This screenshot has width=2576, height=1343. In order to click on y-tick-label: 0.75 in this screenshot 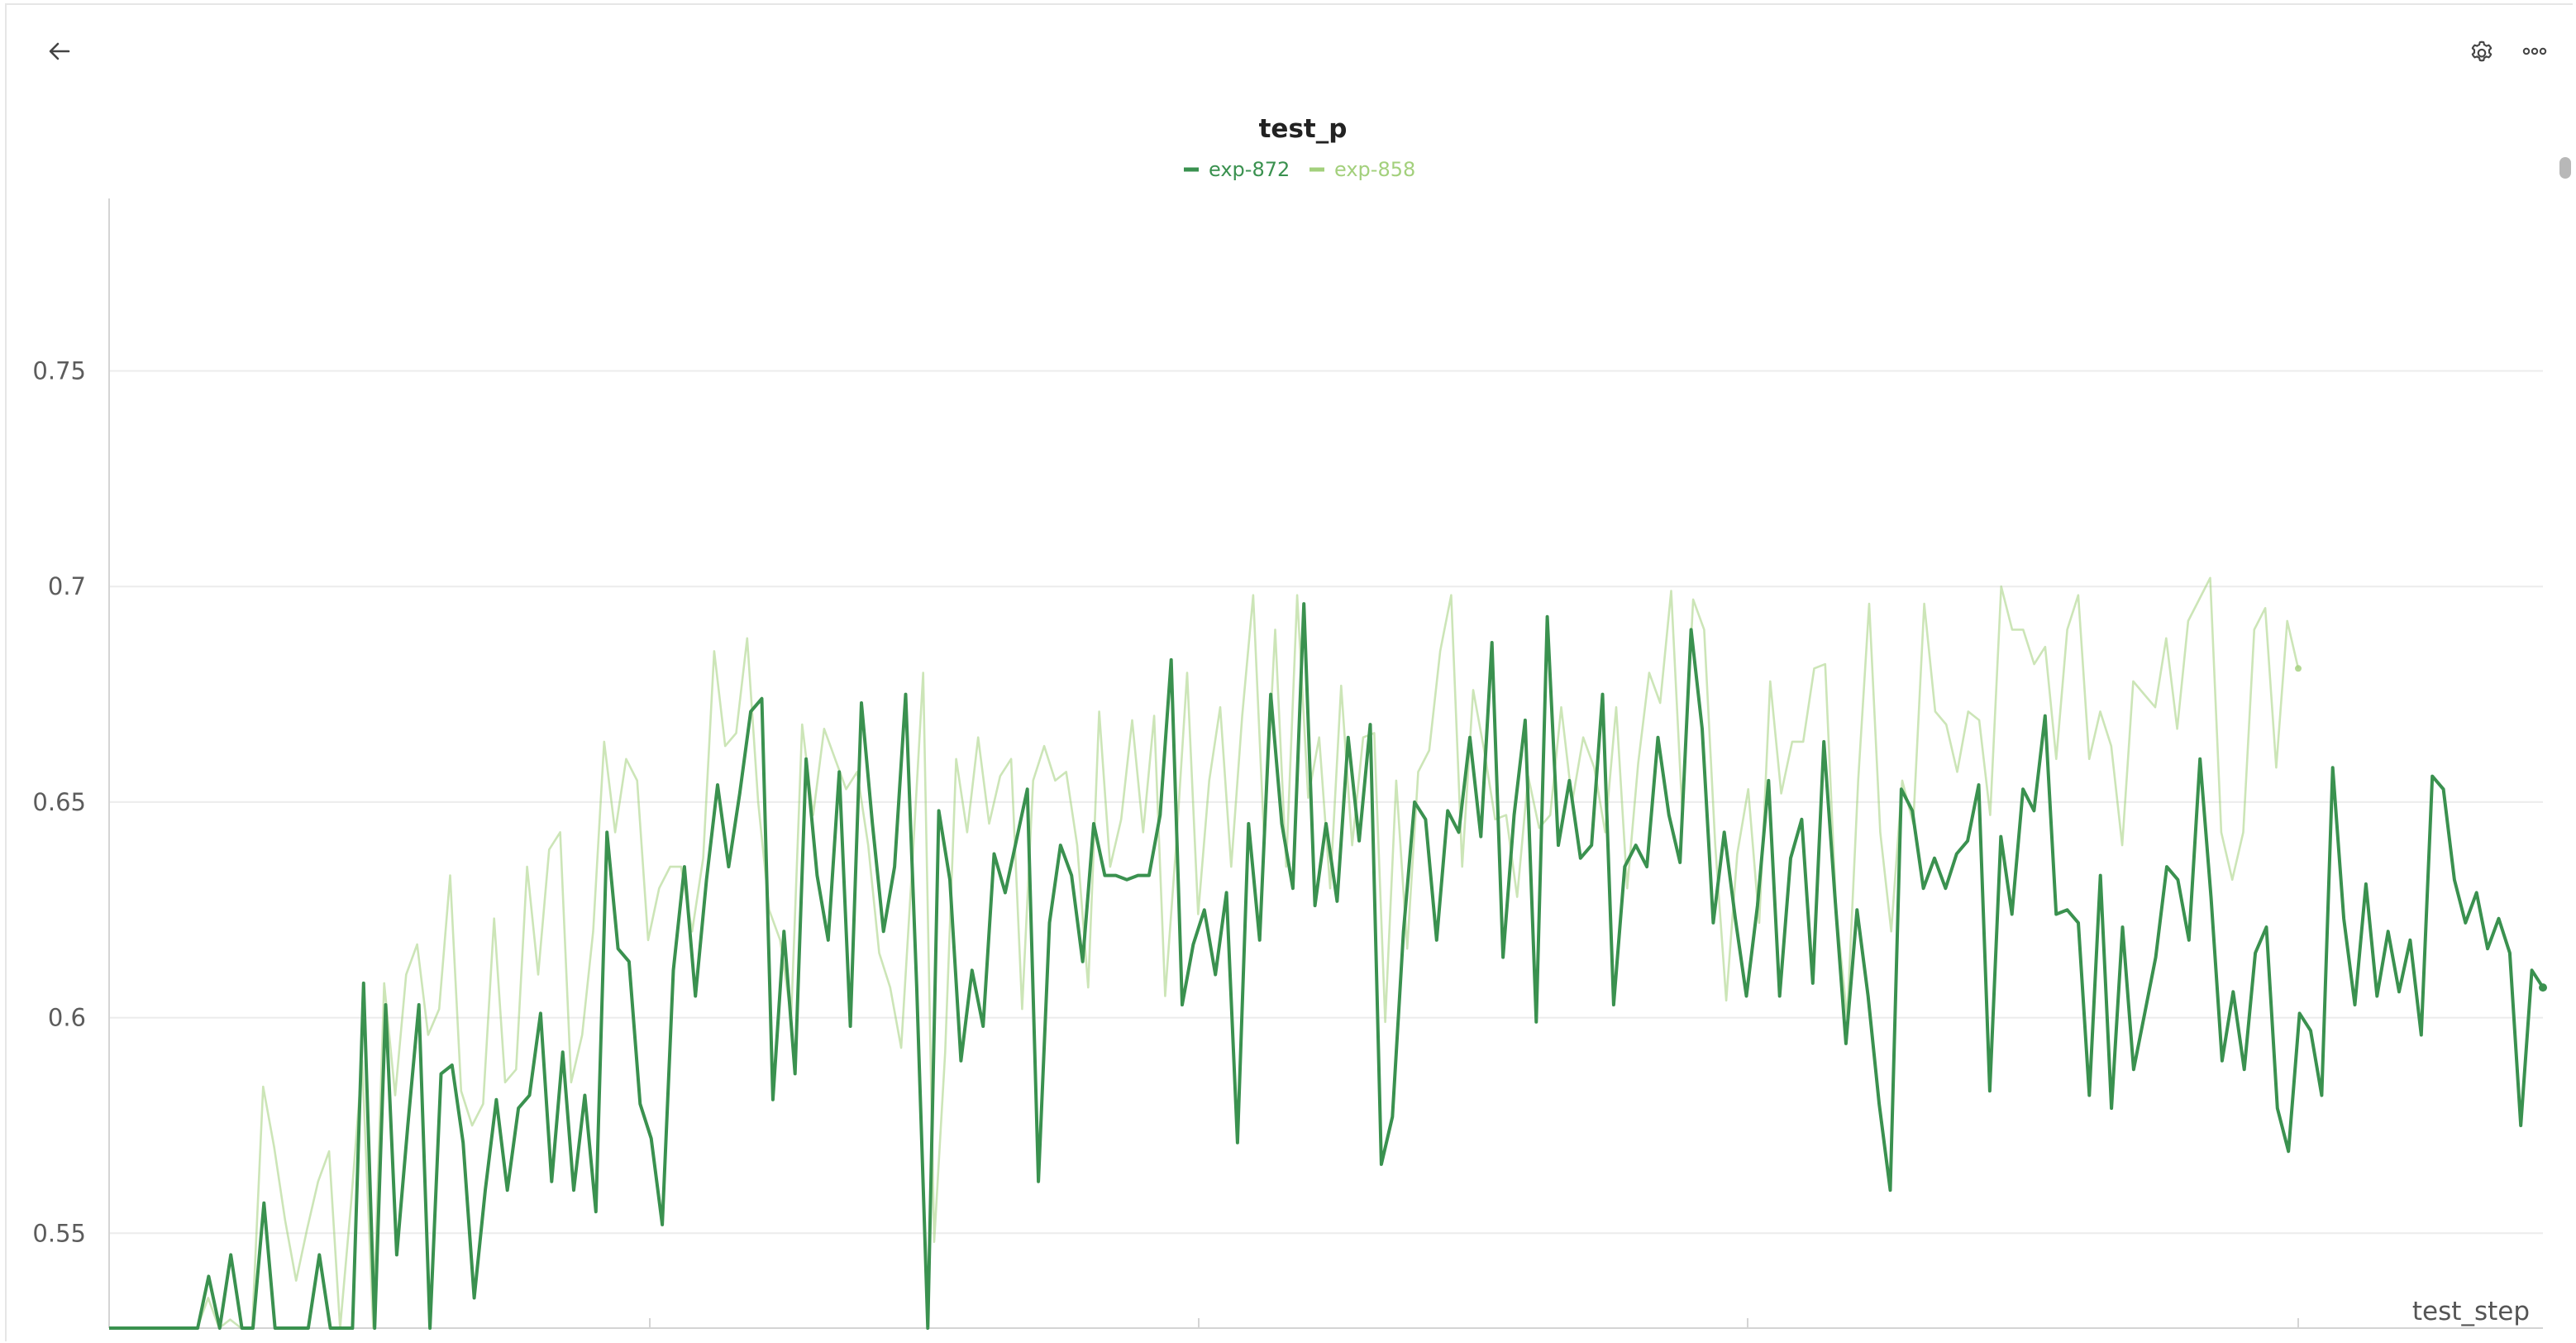, I will do `click(59, 371)`.